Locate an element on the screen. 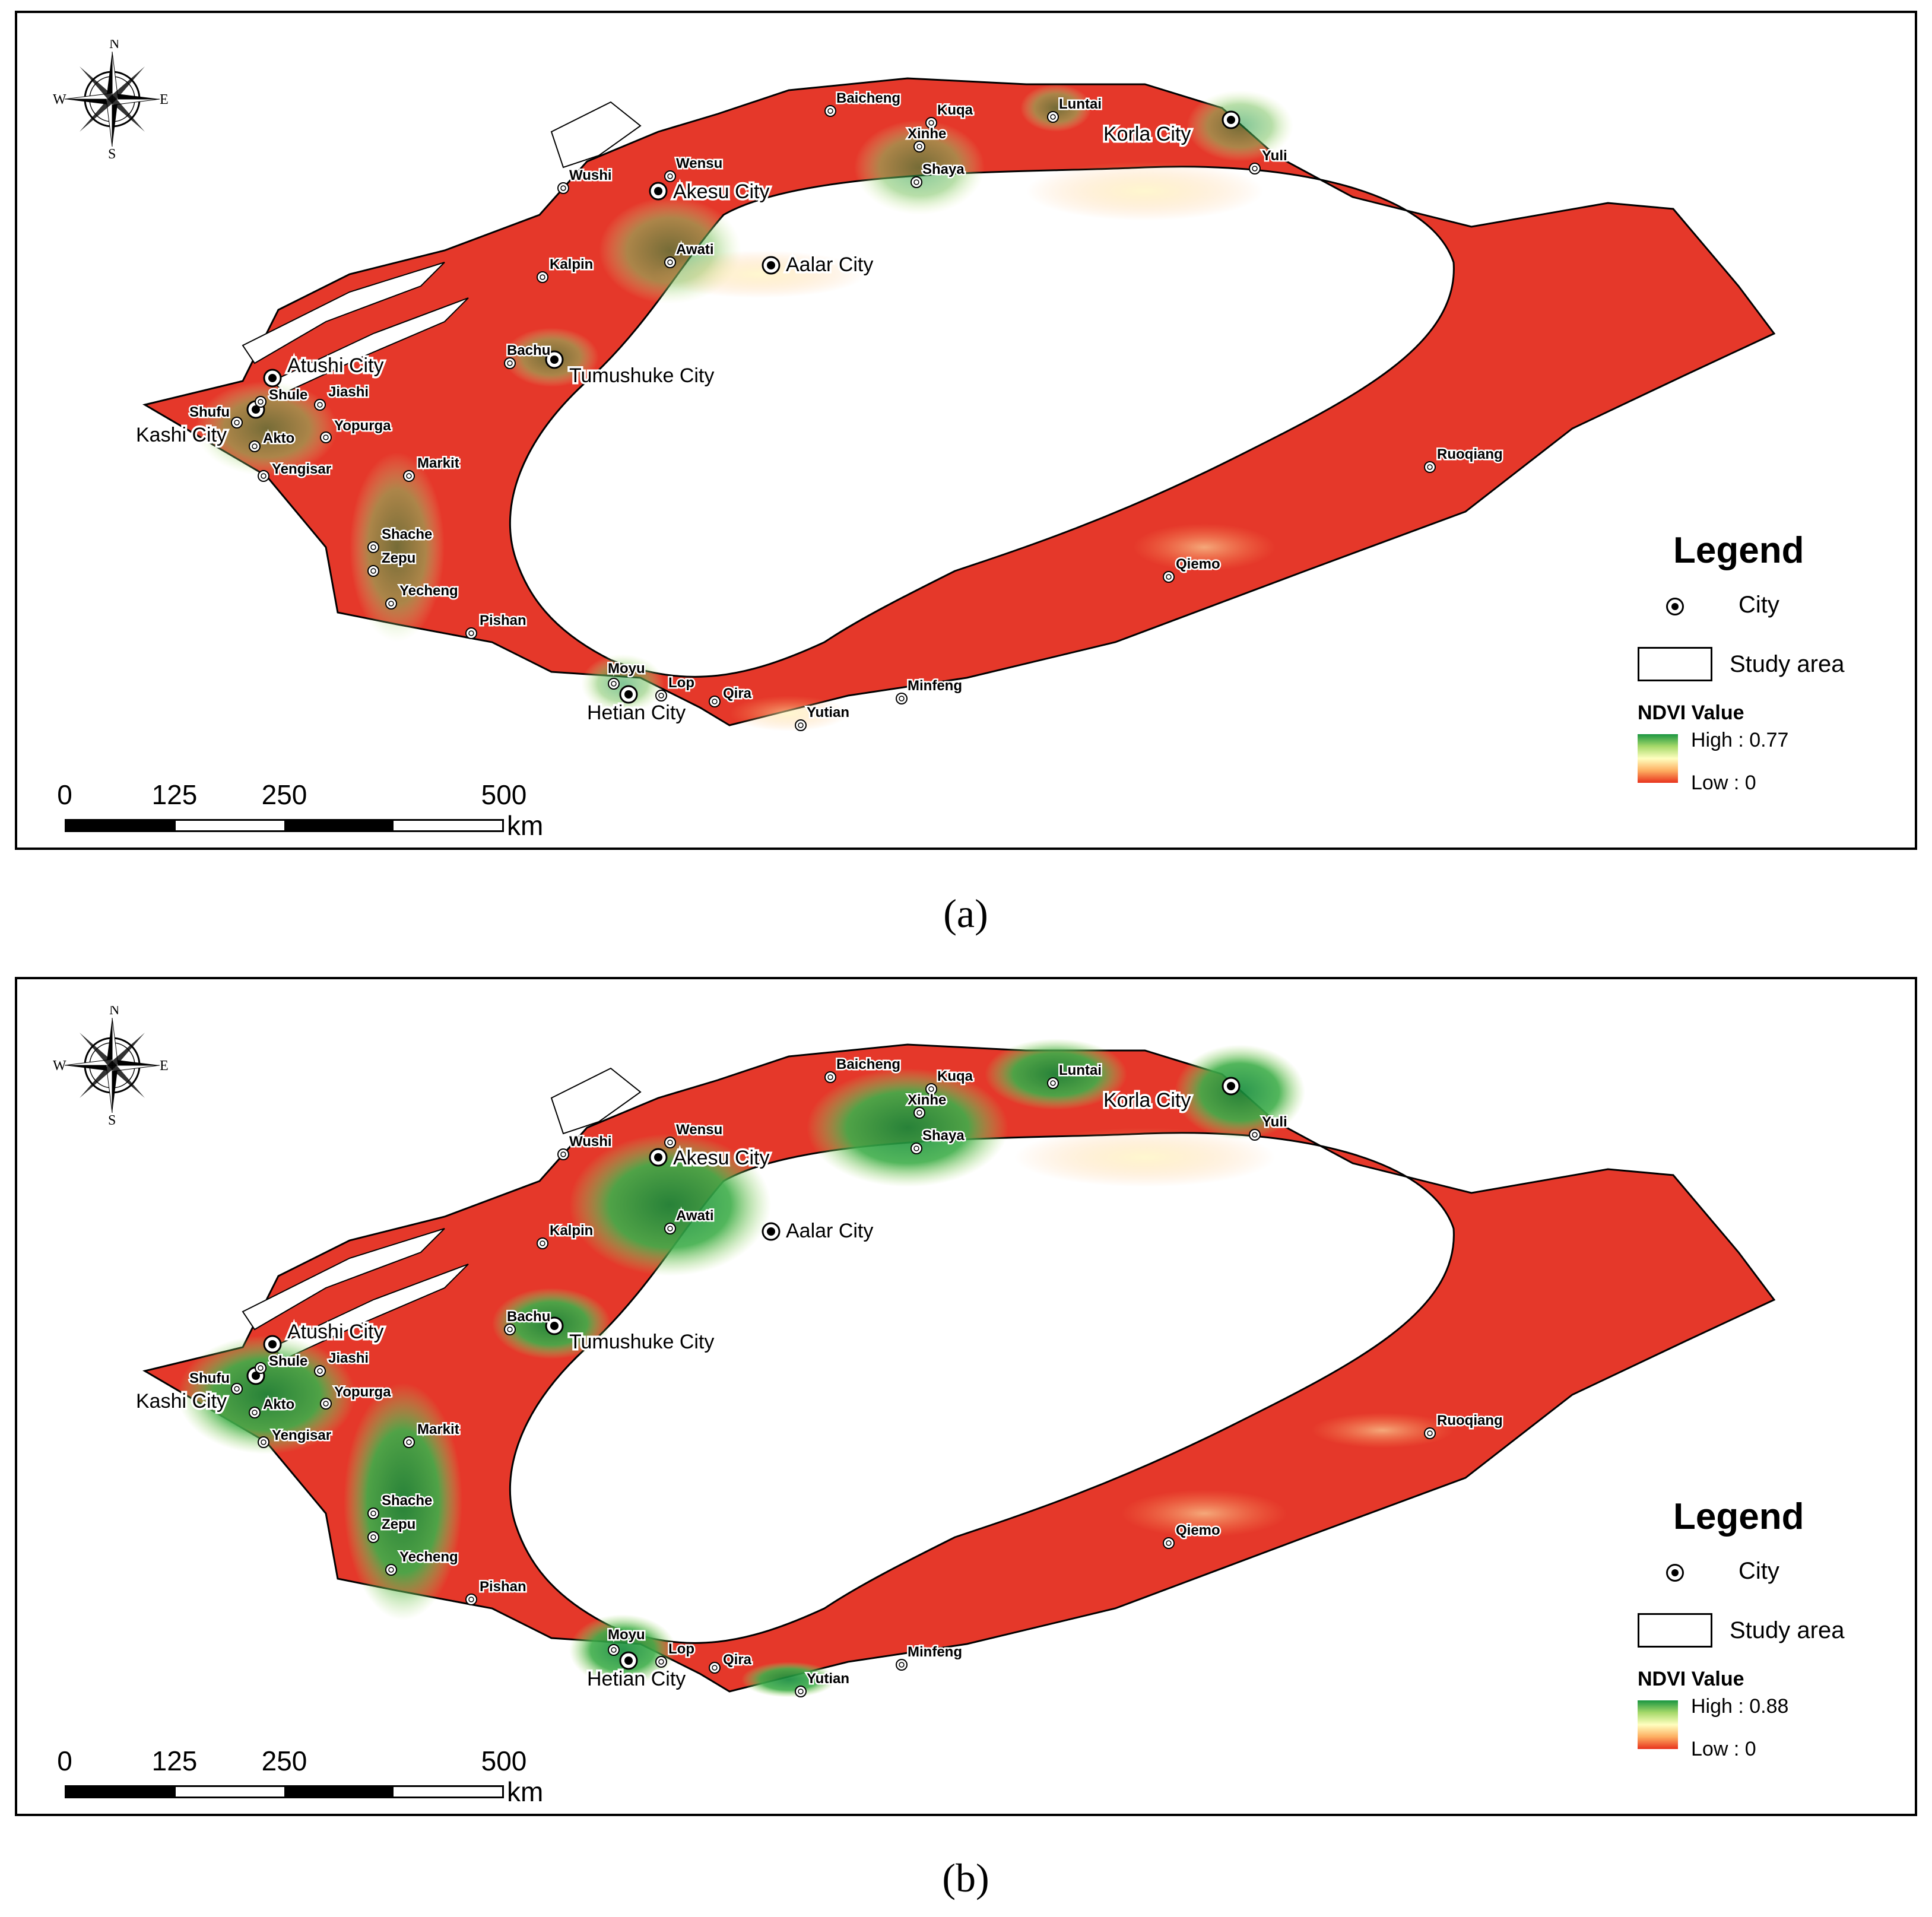 The width and height of the screenshot is (1932, 1917). city-atushi-b: Atushi City is located at coordinates (324, 1337).